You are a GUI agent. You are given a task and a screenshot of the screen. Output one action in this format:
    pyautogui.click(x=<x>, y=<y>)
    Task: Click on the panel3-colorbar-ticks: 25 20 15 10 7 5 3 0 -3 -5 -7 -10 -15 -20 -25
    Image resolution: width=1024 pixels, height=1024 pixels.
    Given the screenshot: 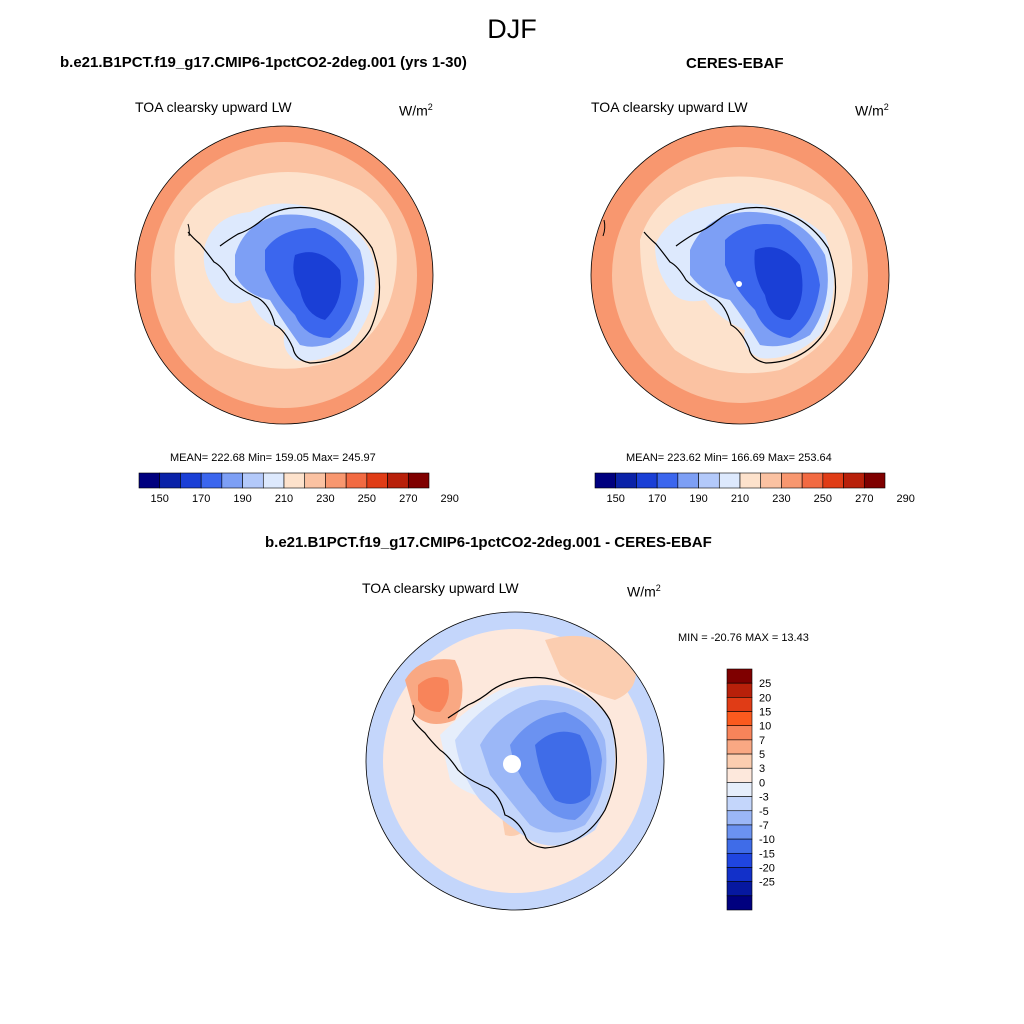 What is the action you would take?
    pyautogui.click(x=767, y=783)
    